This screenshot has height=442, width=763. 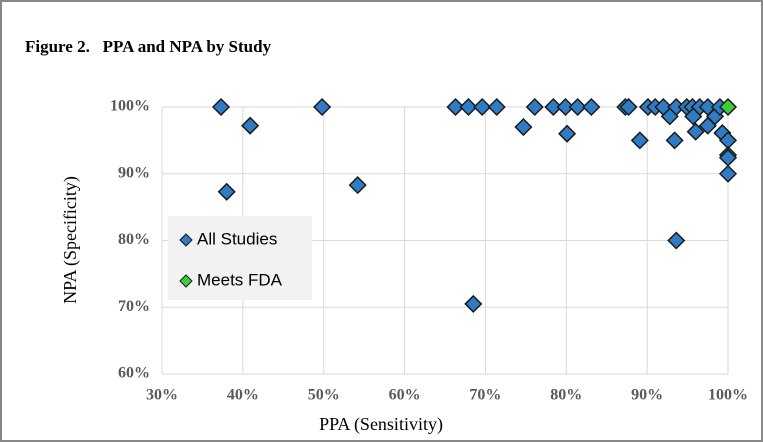 What do you see at coordinates (70, 240) in the screenshot?
I see `y-axis-label: NPA (Specificity)` at bounding box center [70, 240].